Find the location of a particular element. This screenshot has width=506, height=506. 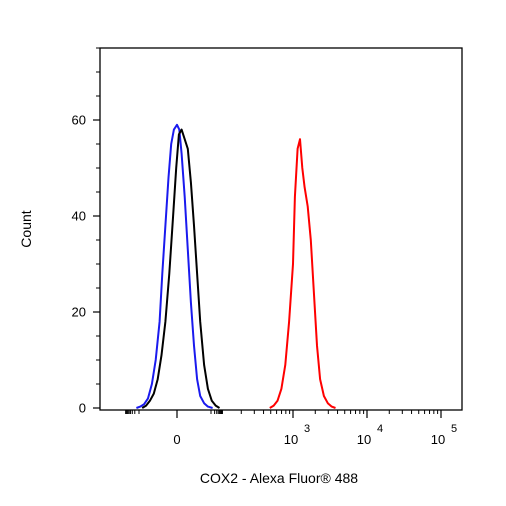

x-axis-title: COX2 - Alexa Fluor® 488 is located at coordinates (279, 478).